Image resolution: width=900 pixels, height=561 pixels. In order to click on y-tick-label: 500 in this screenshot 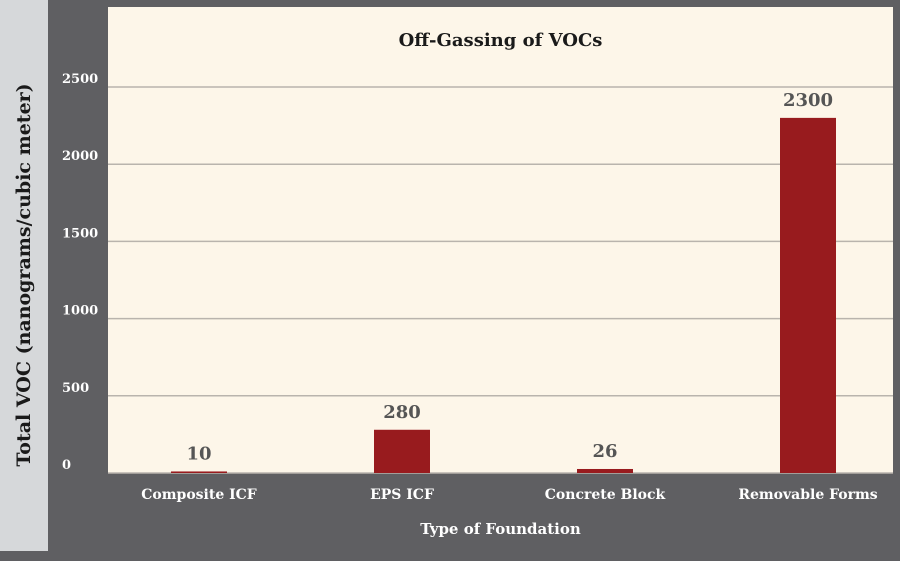, I will do `click(75, 388)`.